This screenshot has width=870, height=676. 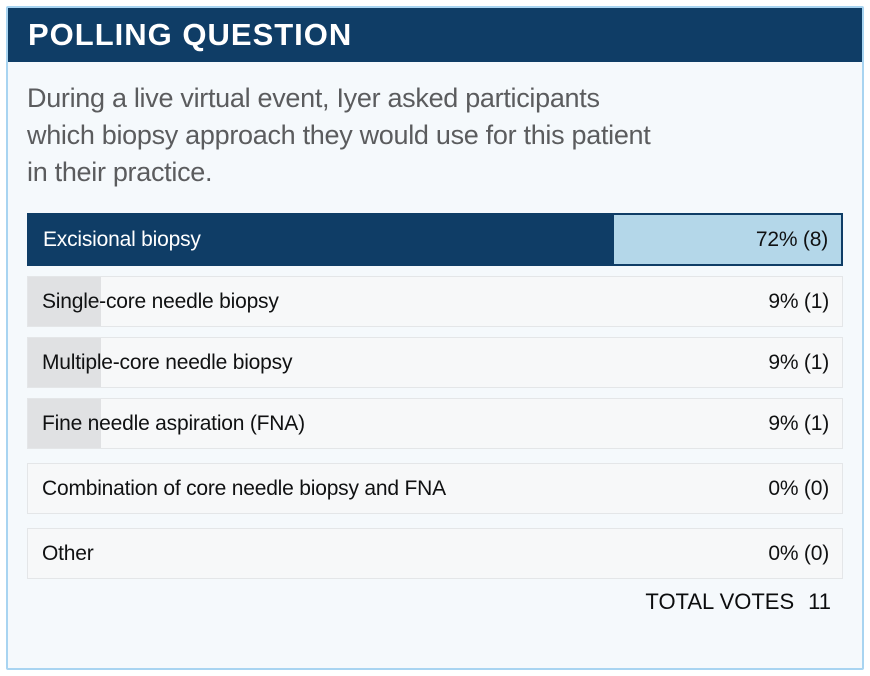 I want to click on poll-option-row-single-core-needle-biopsy: Single-core needle biopsy 9% (1), so click(x=435, y=301).